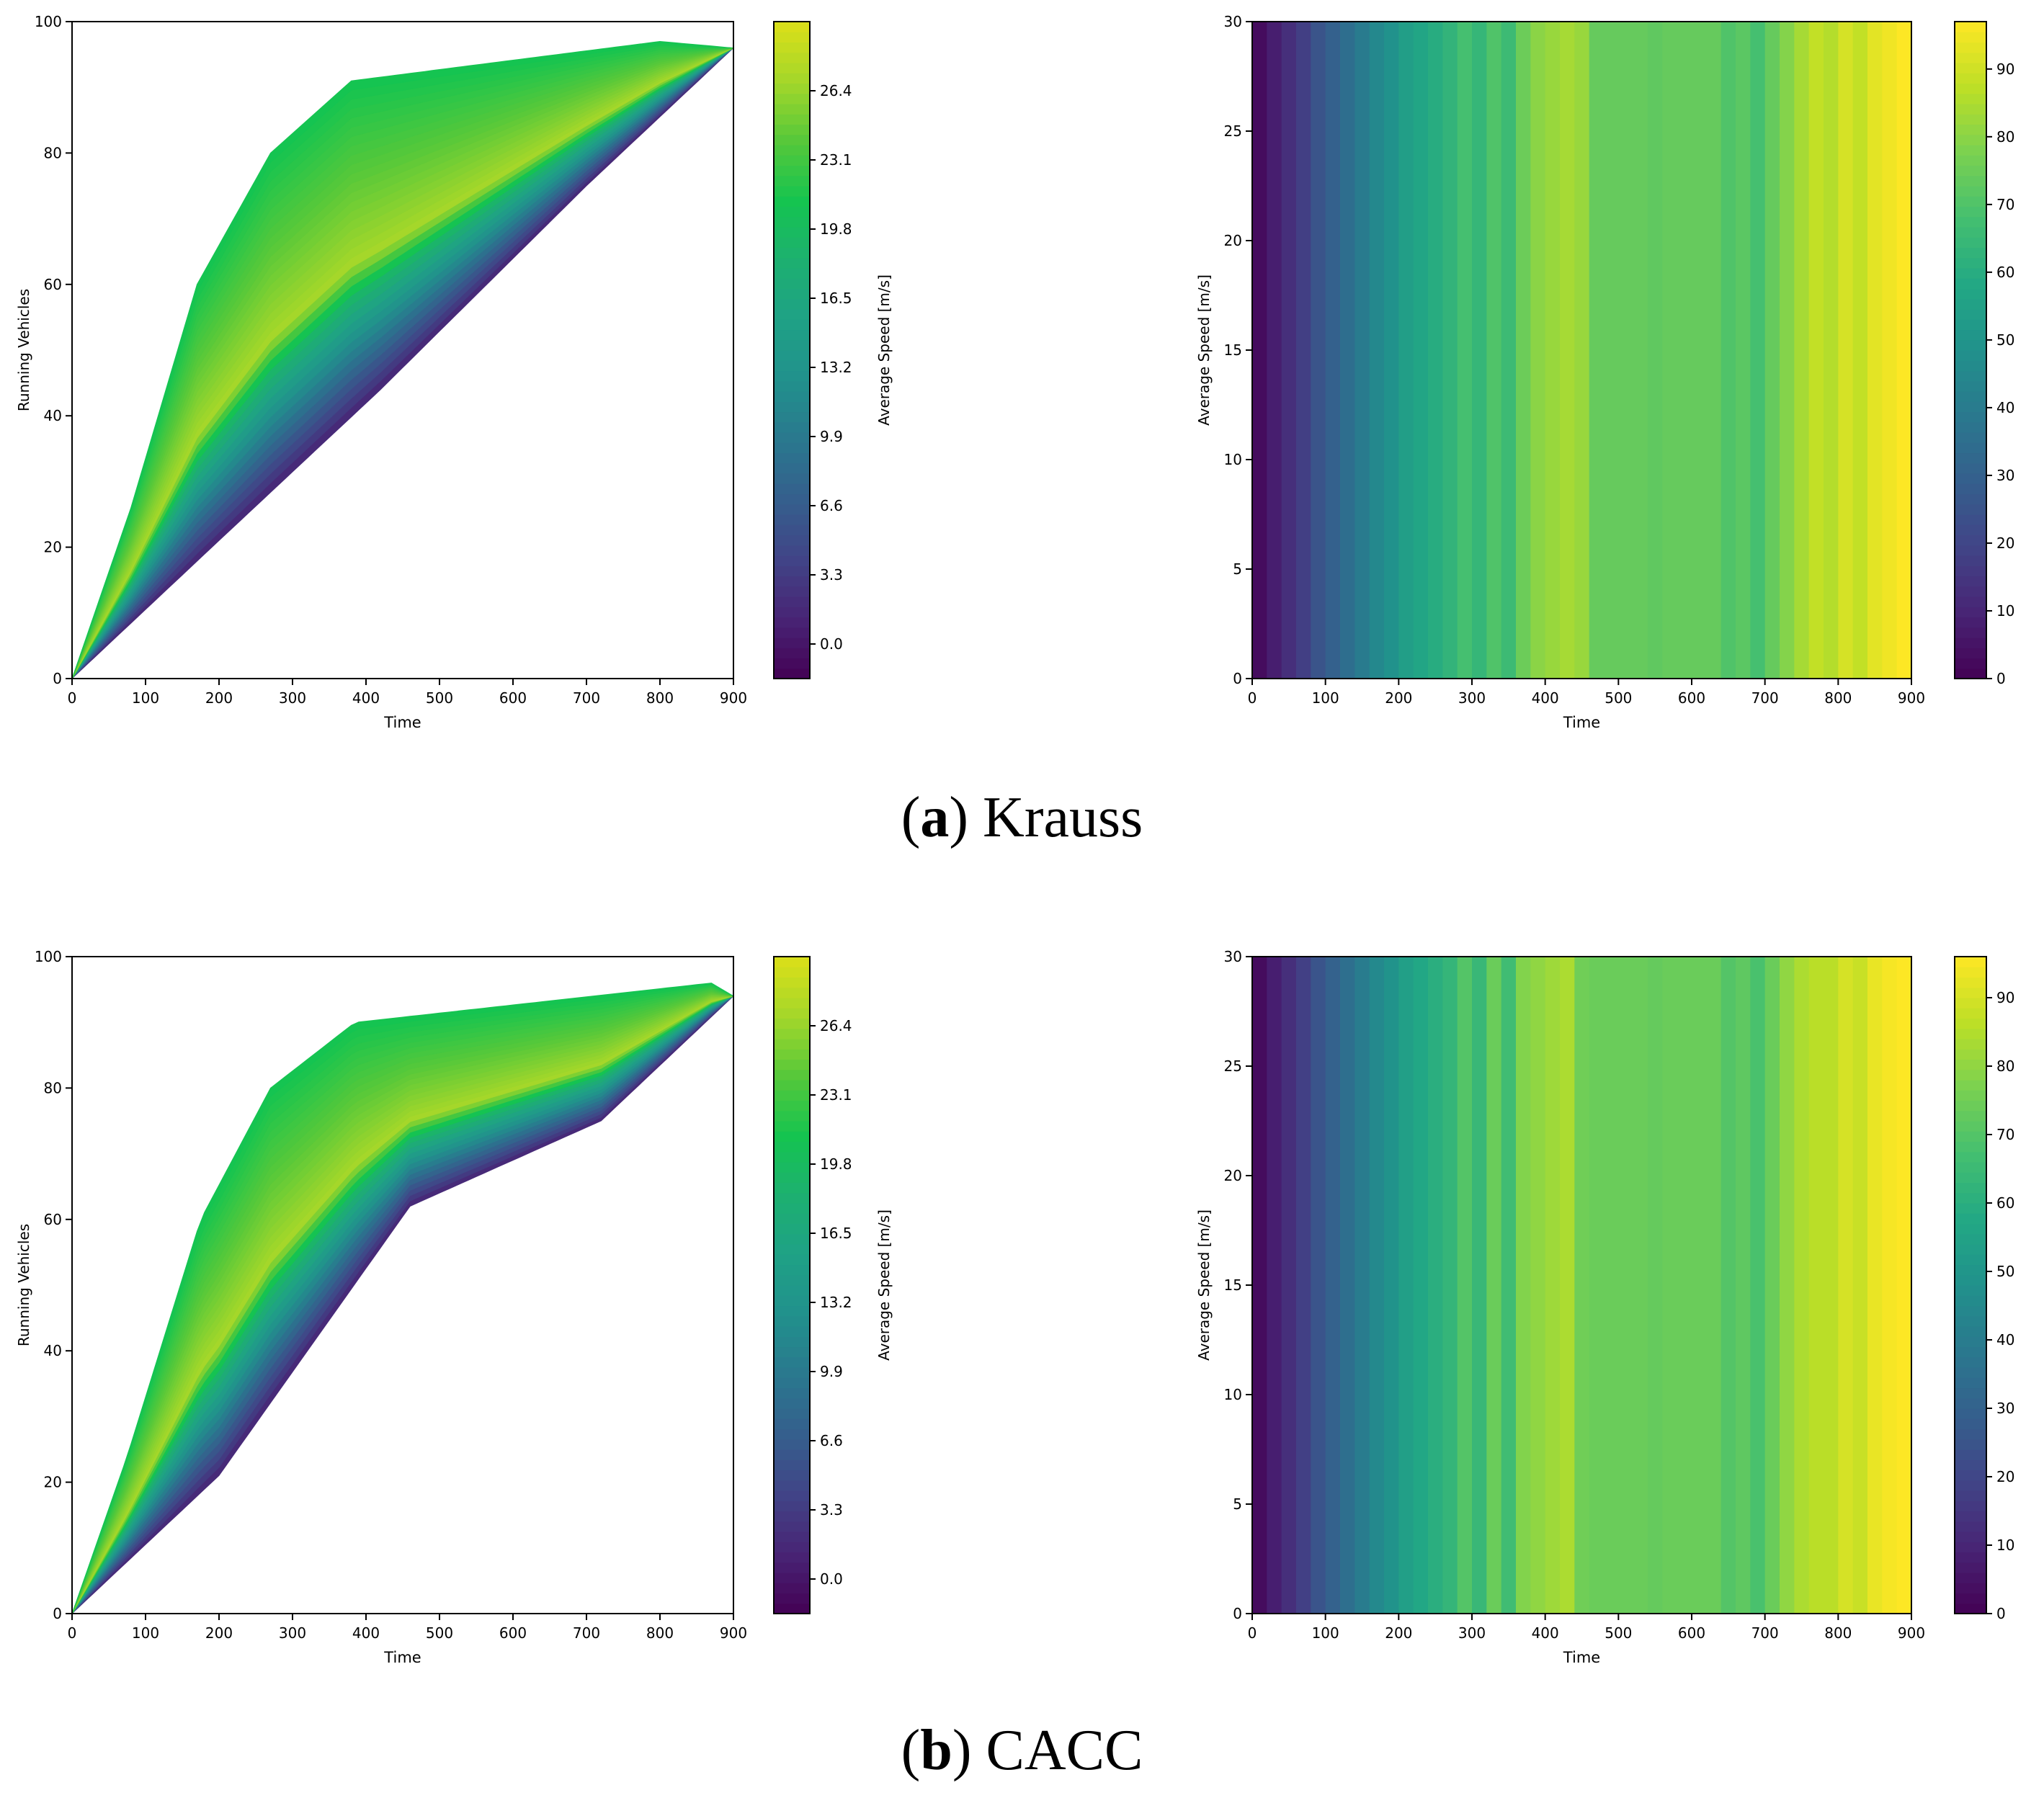 This screenshot has height=1798, width=2044. I want to click on a-left-xtick-label: 500, so click(440, 698).